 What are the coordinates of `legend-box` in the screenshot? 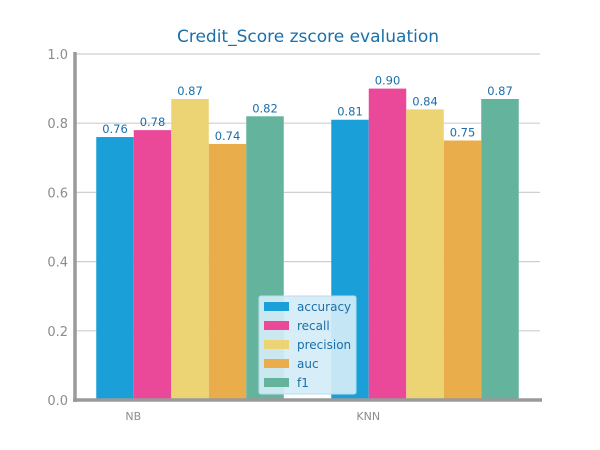 It's located at (307, 345).